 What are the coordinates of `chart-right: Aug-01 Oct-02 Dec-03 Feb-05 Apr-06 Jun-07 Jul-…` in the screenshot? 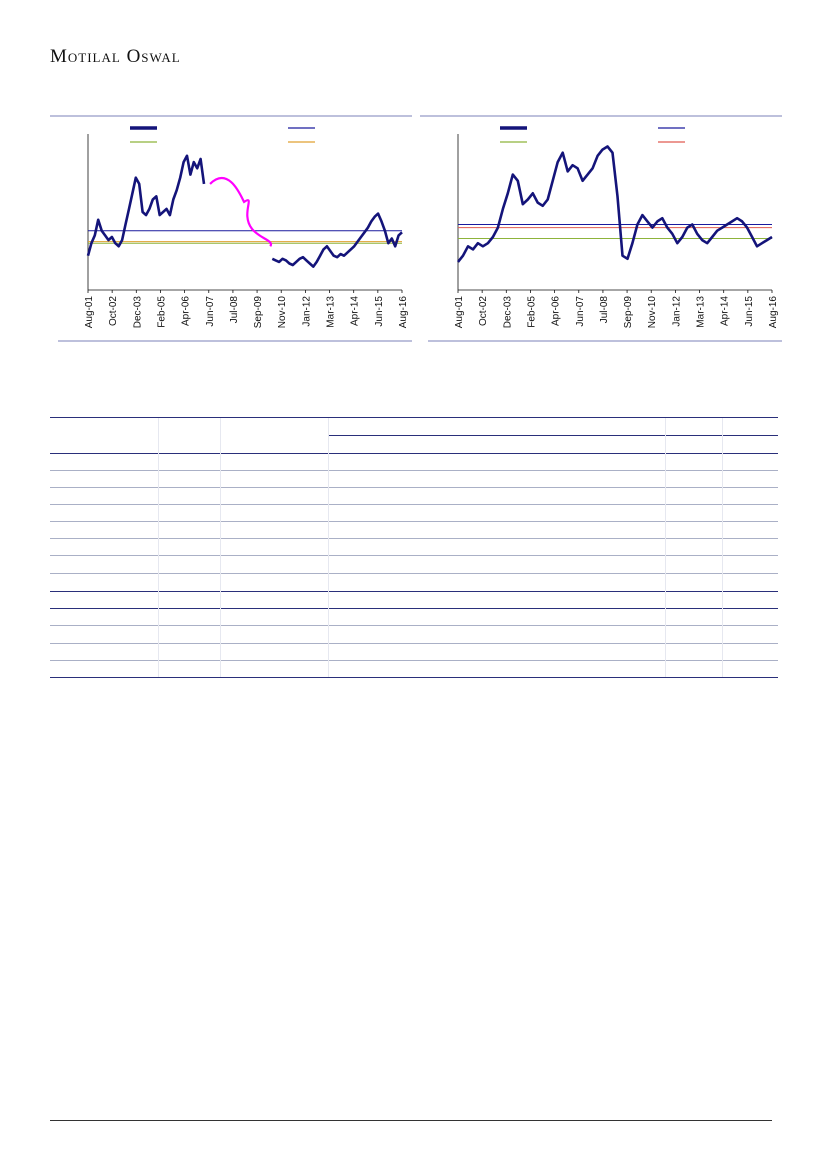 It's located at (601, 229).